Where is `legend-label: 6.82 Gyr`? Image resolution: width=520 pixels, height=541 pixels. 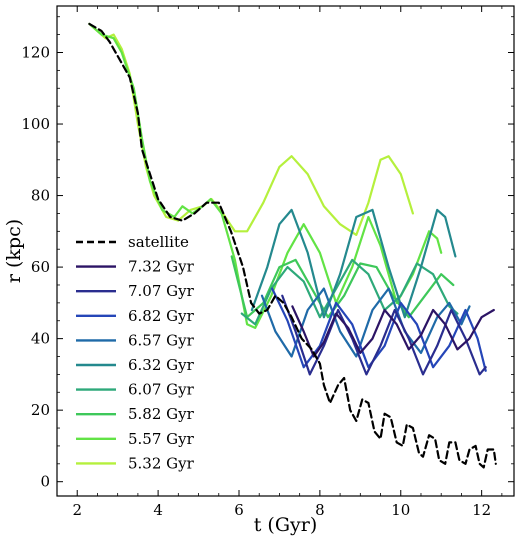 legend-label: 6.82 Gyr is located at coordinates (161, 316).